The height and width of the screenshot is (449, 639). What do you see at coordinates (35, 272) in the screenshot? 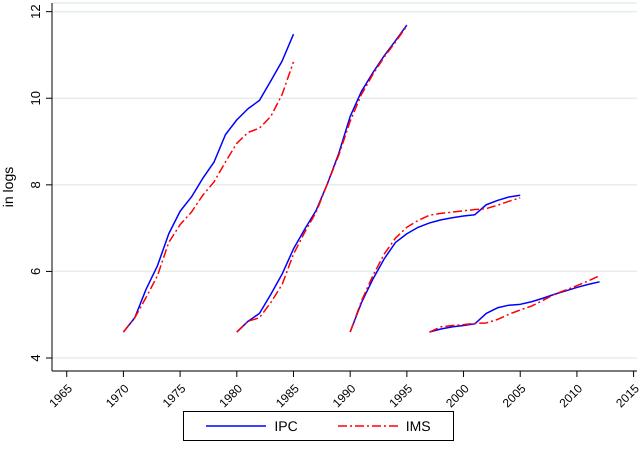
I see `y-tick-label: 6` at bounding box center [35, 272].